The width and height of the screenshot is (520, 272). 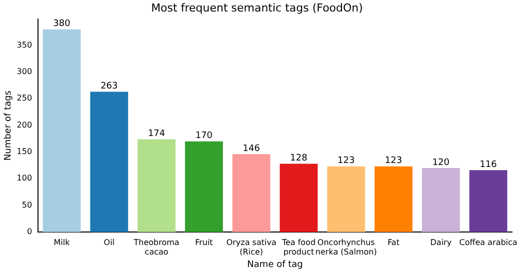 What do you see at coordinates (346, 247) in the screenshot?
I see `x-tick-label: Oncorhynchus nerka (Salmon)` at bounding box center [346, 247].